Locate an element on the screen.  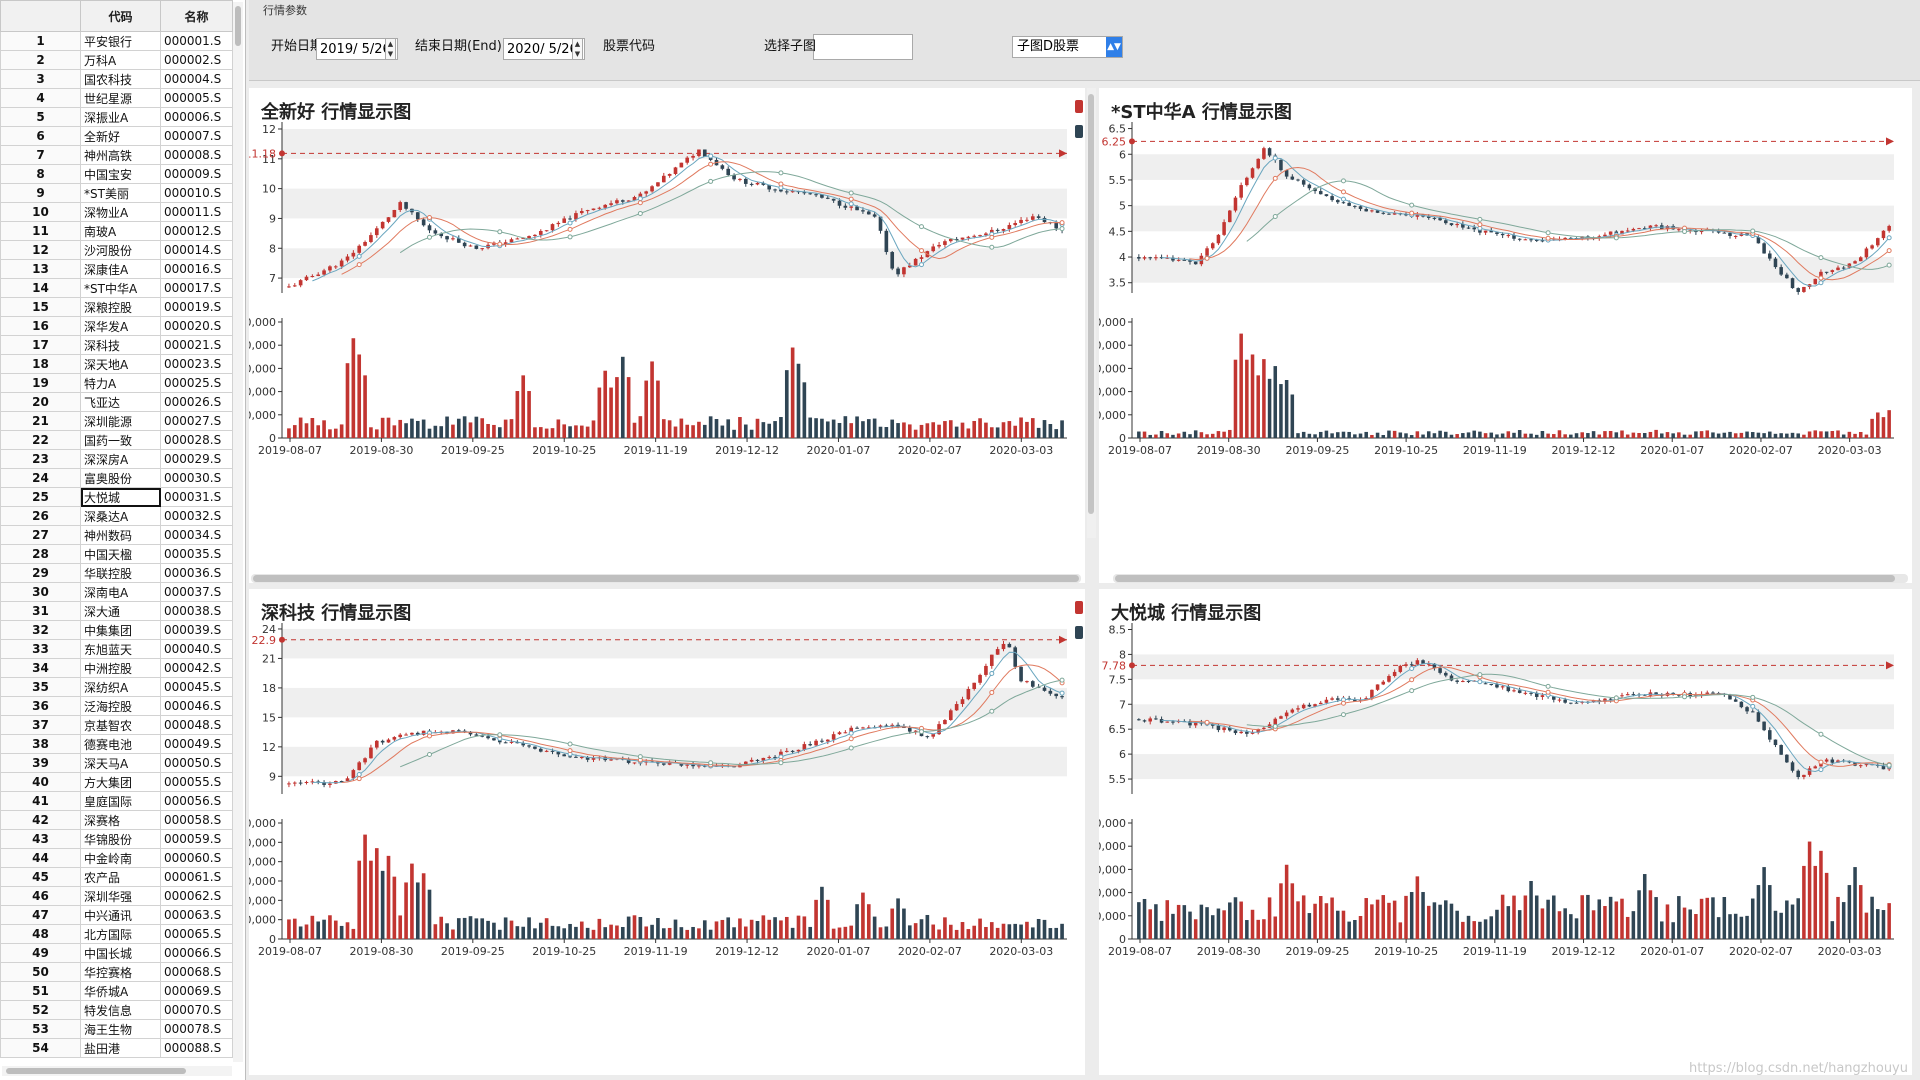
table-row: 1 平安银行 000001.S is located at coordinates (116, 41).